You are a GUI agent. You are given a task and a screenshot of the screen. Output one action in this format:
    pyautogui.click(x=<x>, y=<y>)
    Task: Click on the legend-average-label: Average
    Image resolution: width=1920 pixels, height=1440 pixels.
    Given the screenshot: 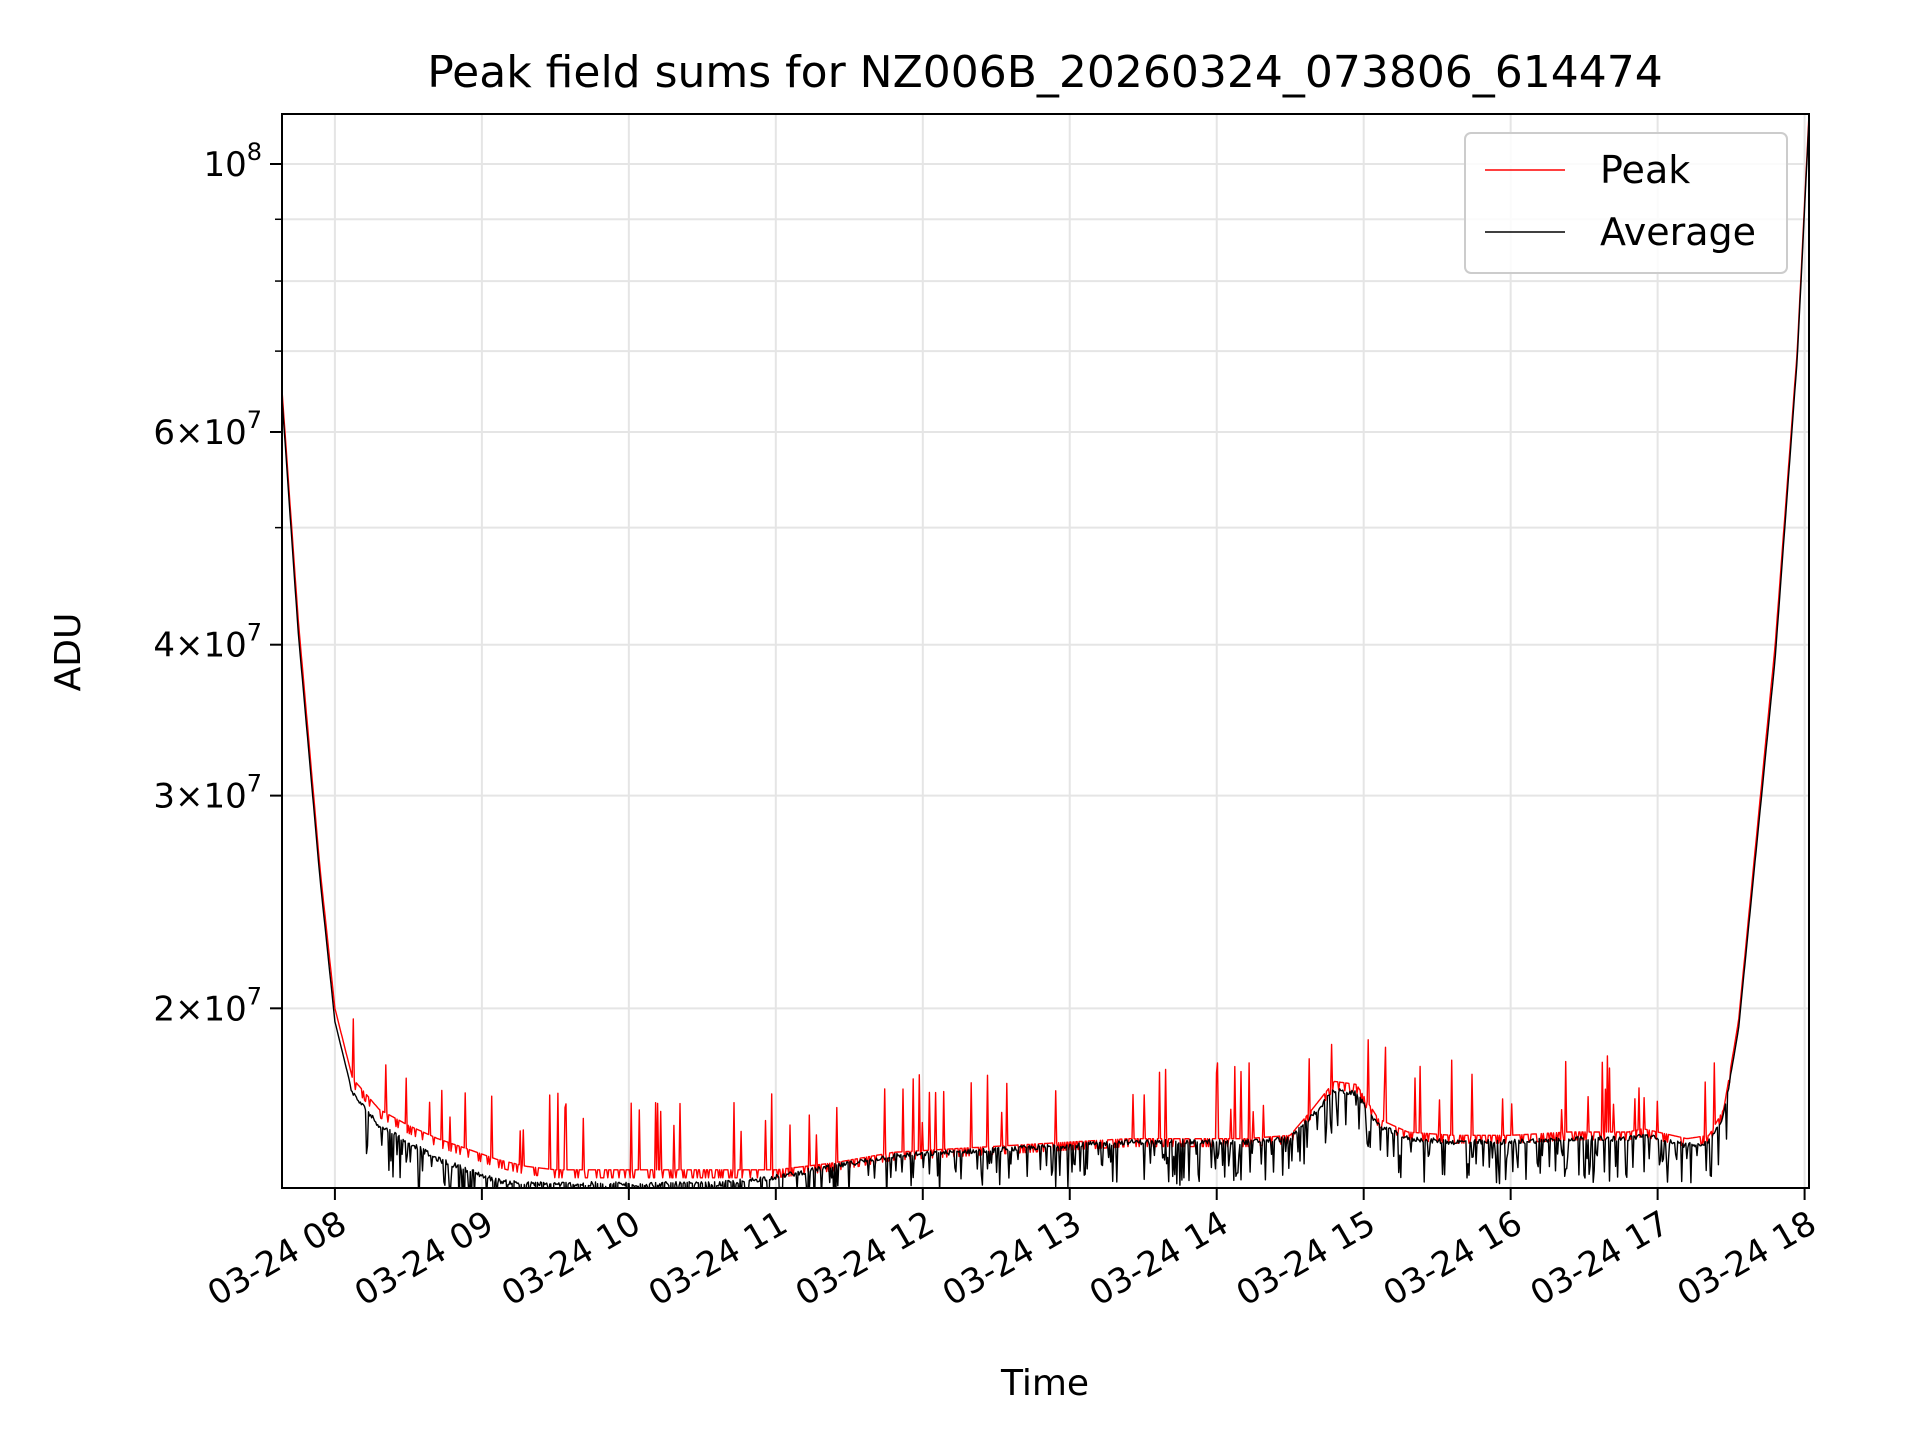 What is the action you would take?
    pyautogui.click(x=1678, y=232)
    